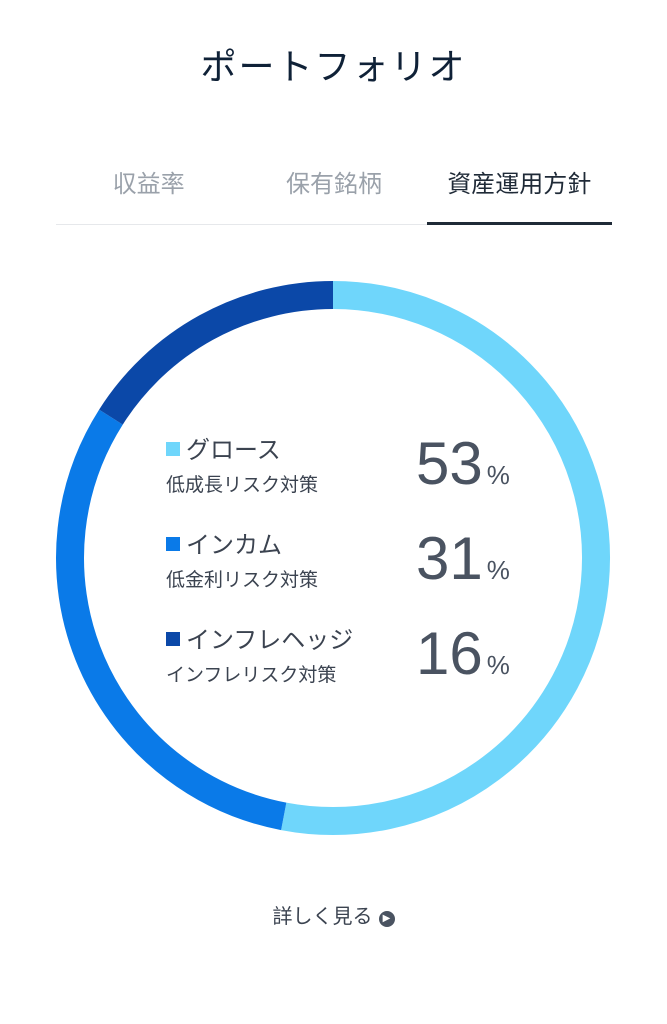  What do you see at coordinates (242, 580) in the screenshot?
I see `legend-desc-income: 低金利リスク対策` at bounding box center [242, 580].